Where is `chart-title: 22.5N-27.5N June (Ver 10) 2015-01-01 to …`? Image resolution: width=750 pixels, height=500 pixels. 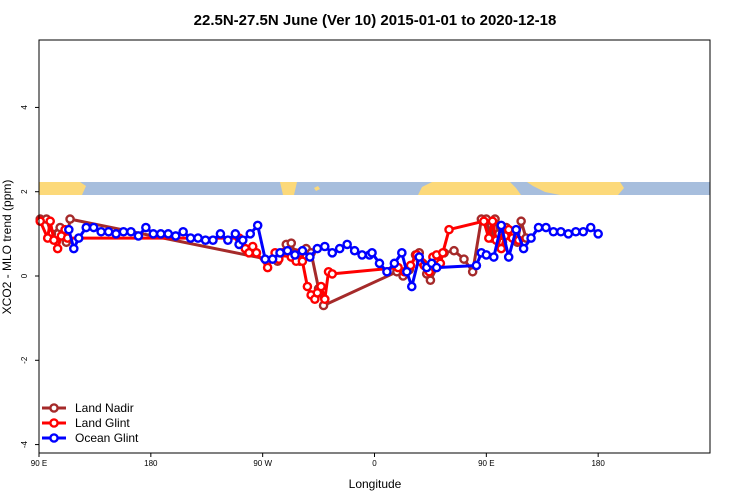 chart-title: 22.5N-27.5N June (Ver 10) 2015-01-01 to … is located at coordinates (375, 20).